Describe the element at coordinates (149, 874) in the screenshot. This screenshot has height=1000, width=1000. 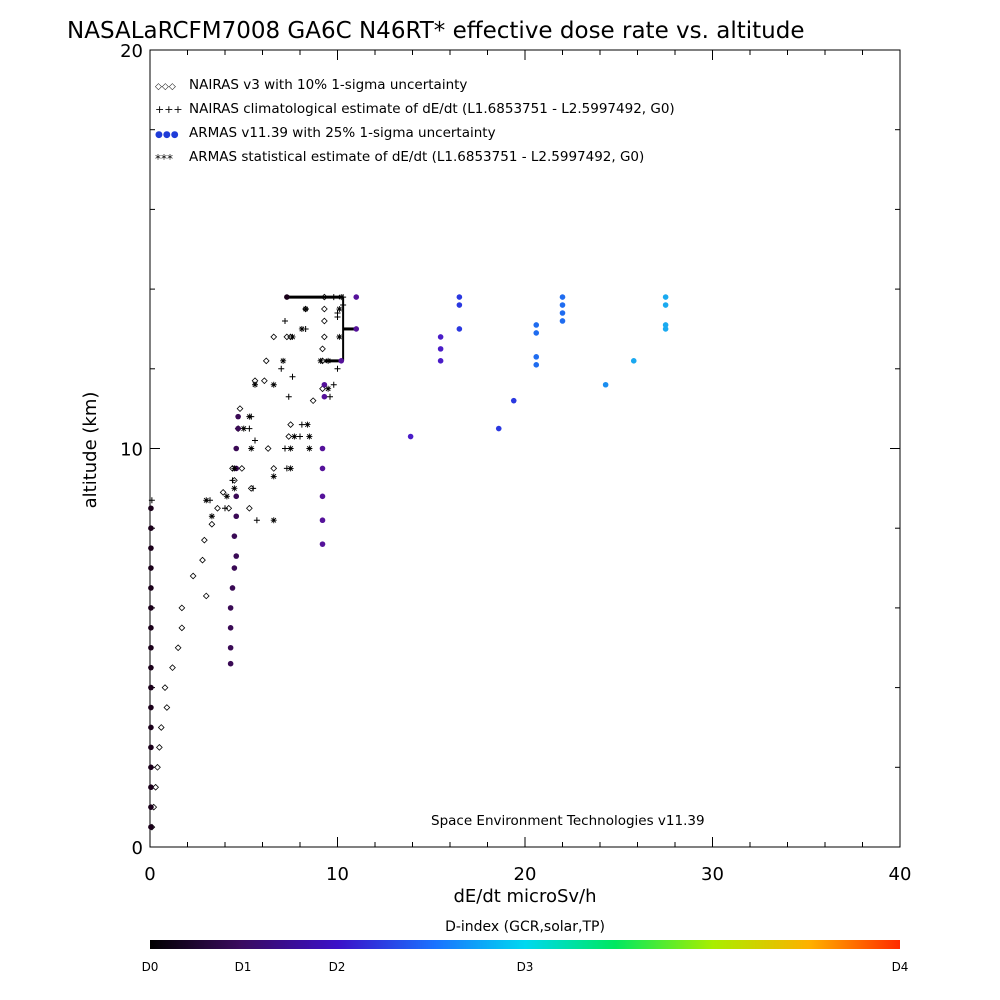
I see `x-tick-label: 0` at that location.